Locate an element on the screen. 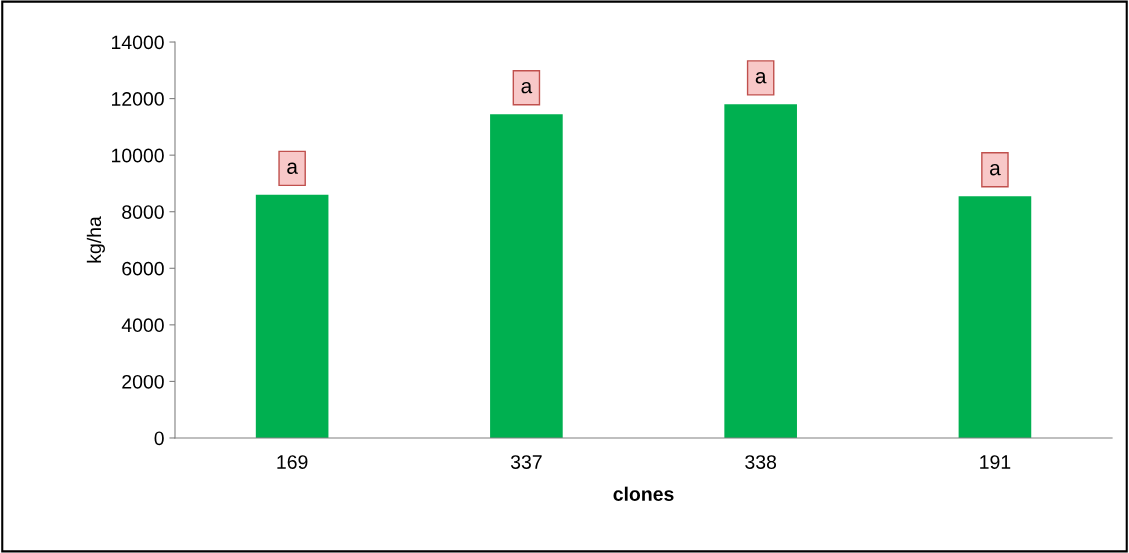 Image resolution: width=1129 pixels, height=553 pixels. y-tick-label: 10000 is located at coordinates (138, 155).